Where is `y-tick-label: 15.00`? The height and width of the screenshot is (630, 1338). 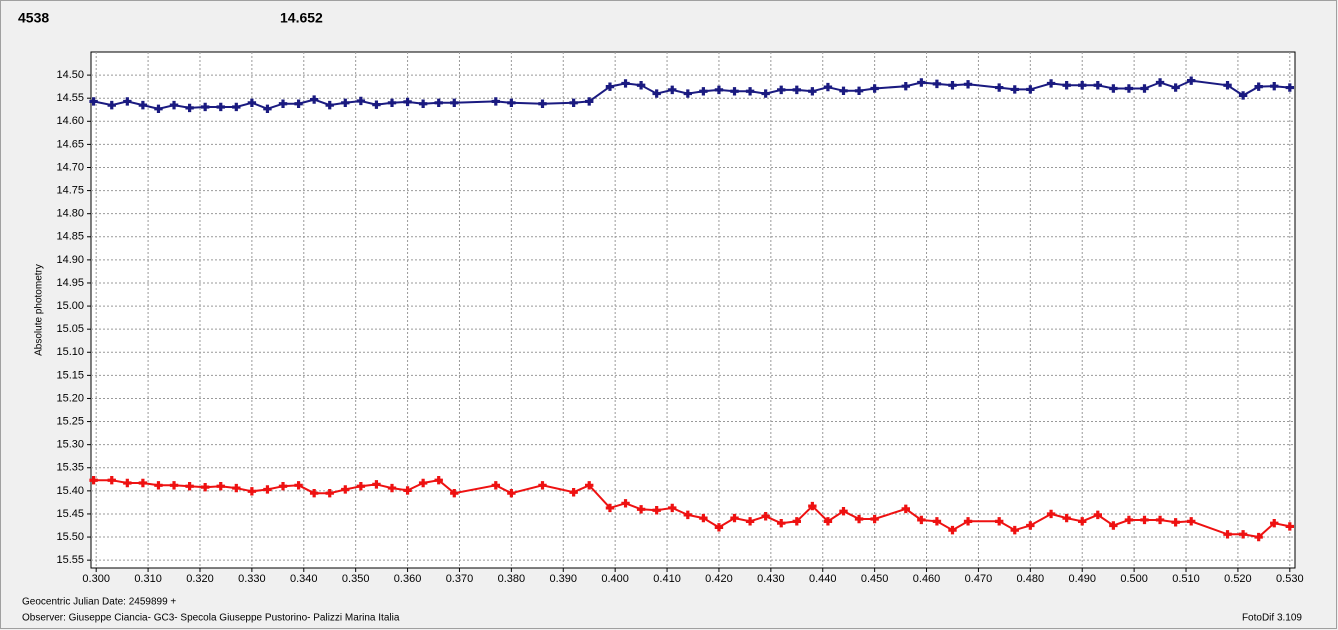 y-tick-label: 15.00 is located at coordinates (70, 306).